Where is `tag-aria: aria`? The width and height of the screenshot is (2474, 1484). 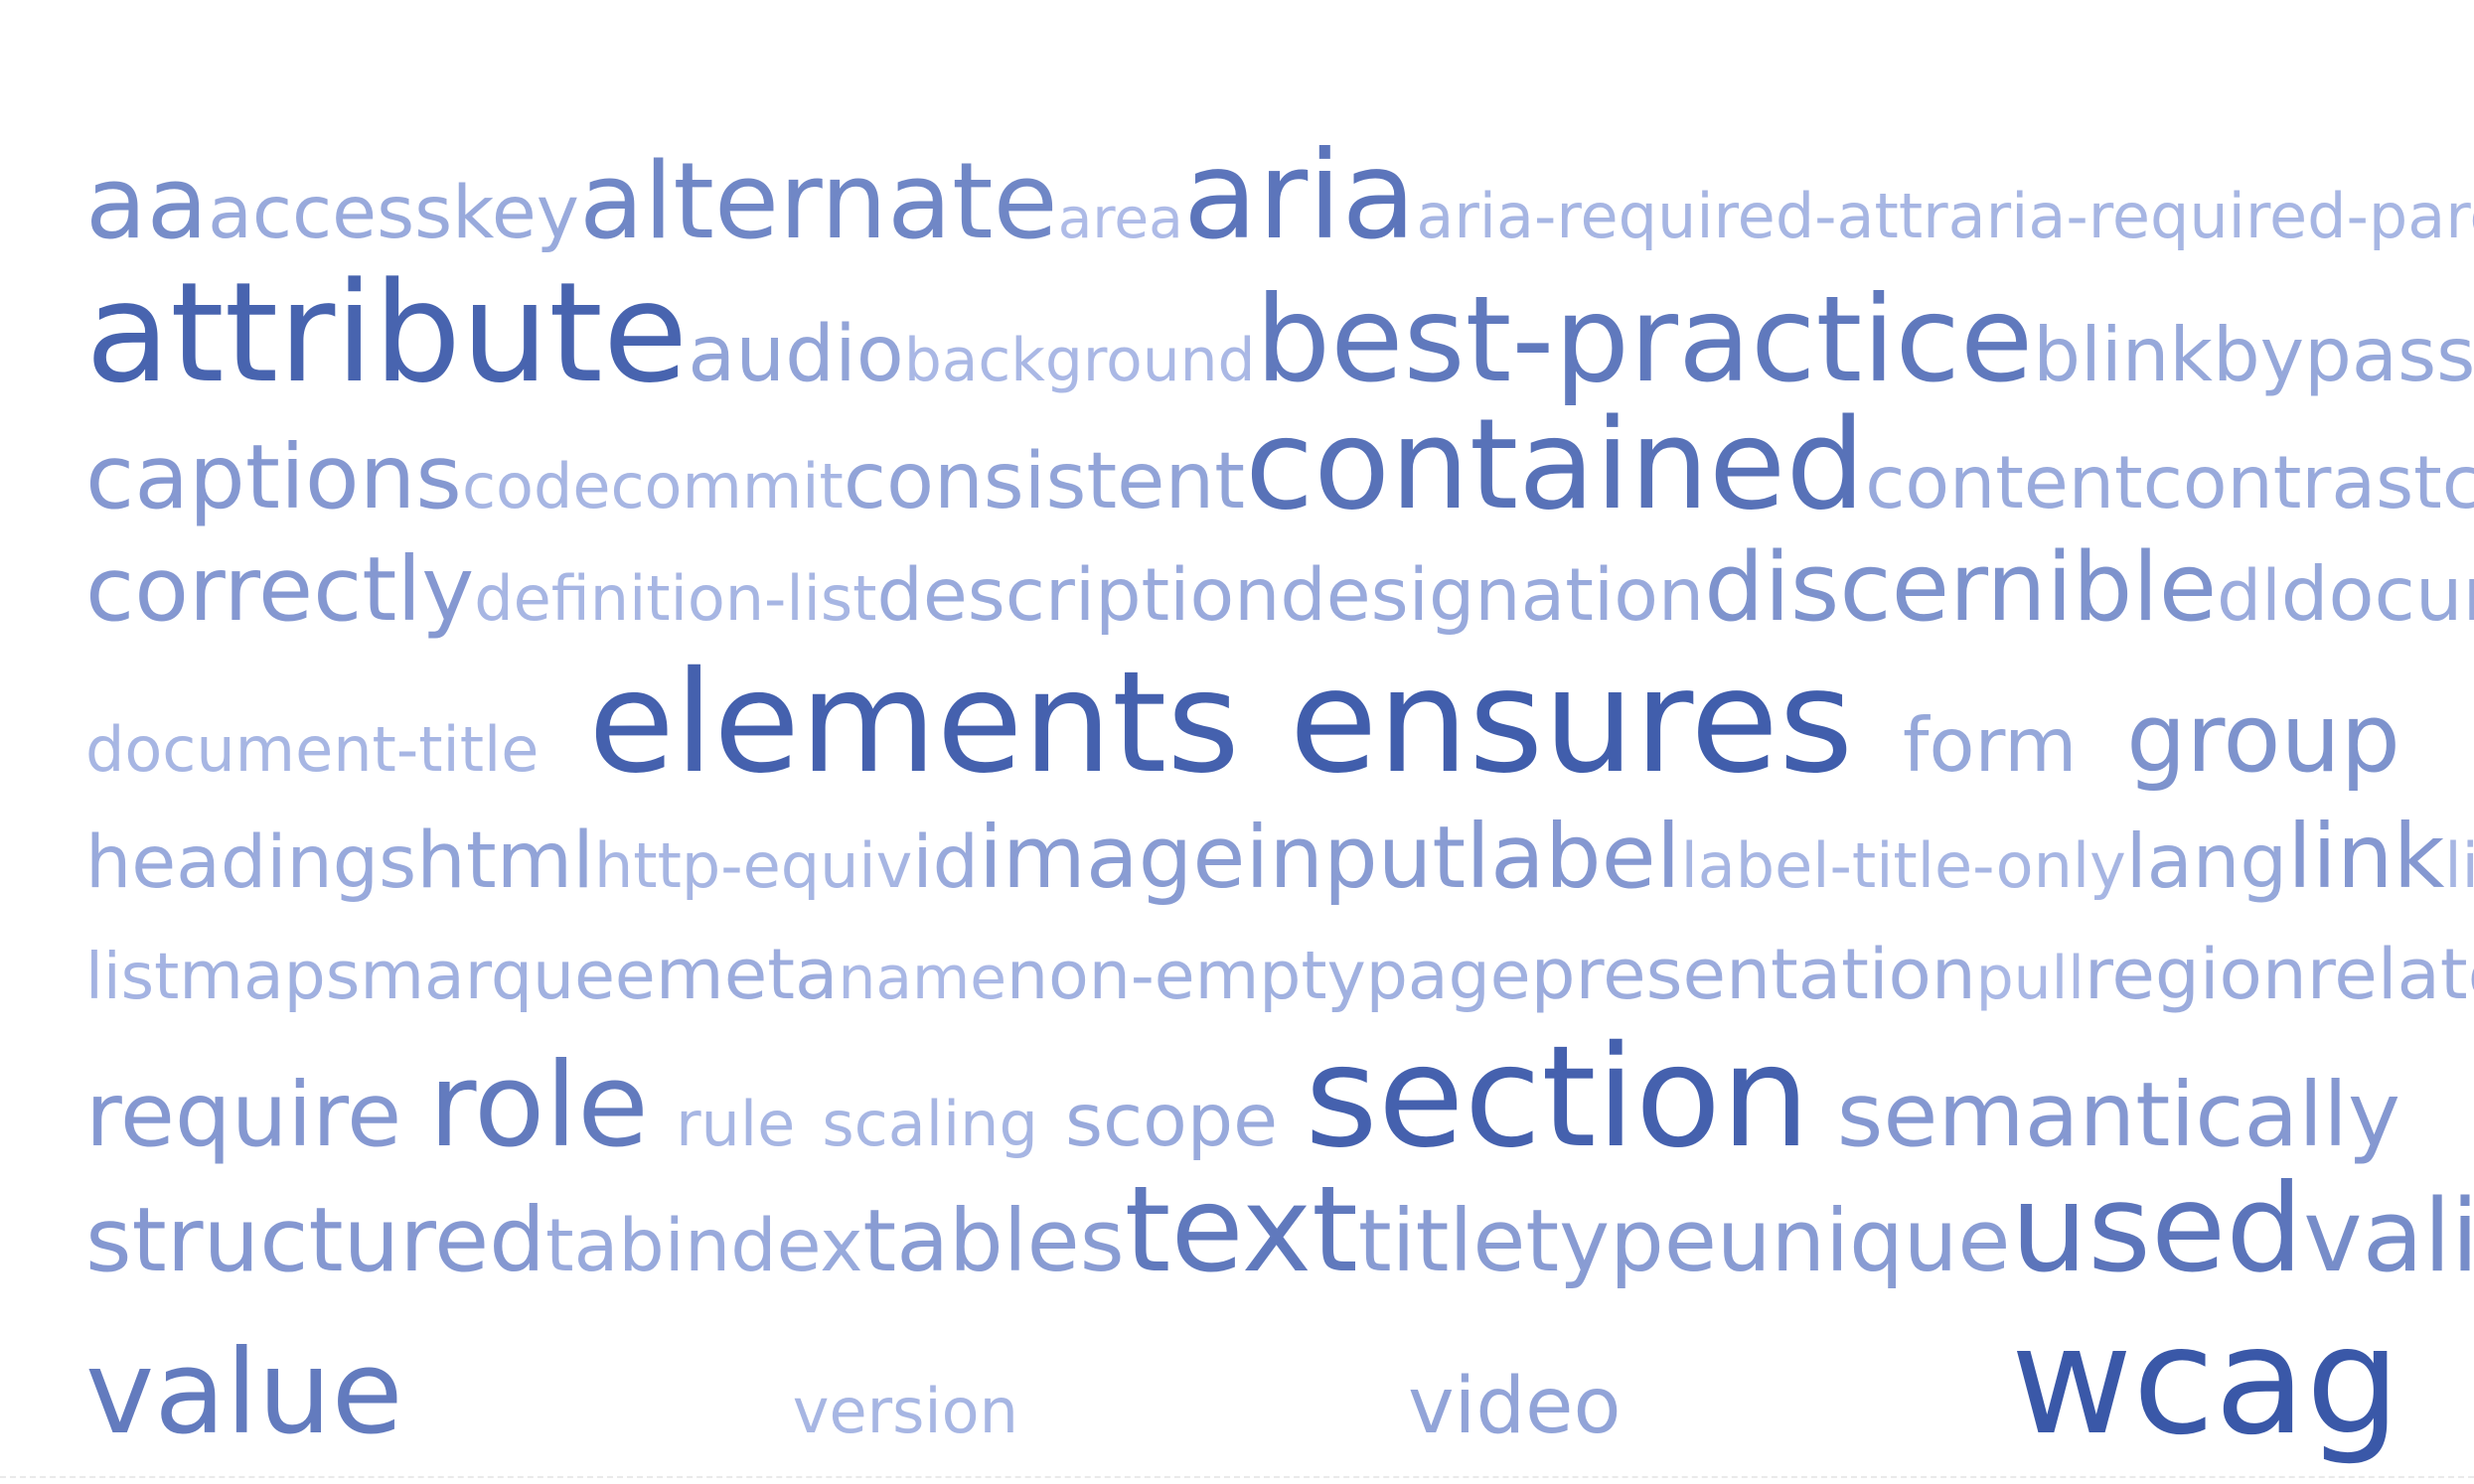
tag-aria: aria is located at coordinates (1299, 194).